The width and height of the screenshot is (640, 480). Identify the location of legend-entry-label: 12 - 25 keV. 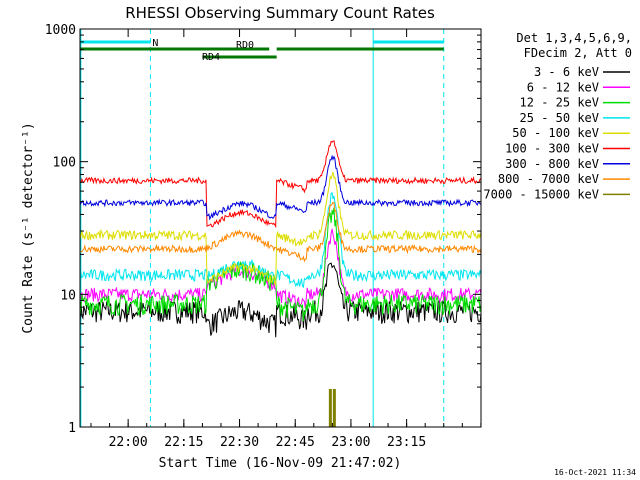
(559, 103).